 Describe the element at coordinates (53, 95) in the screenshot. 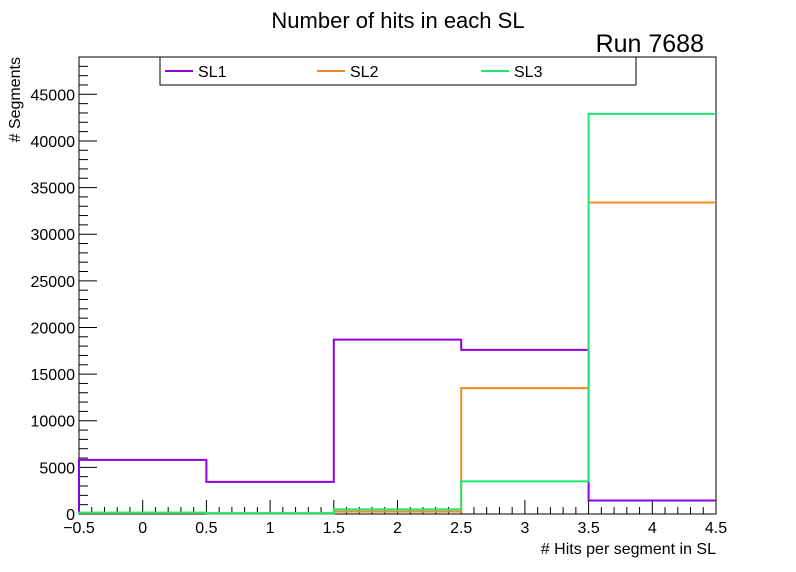

I see `y-tick-label: 45000` at that location.